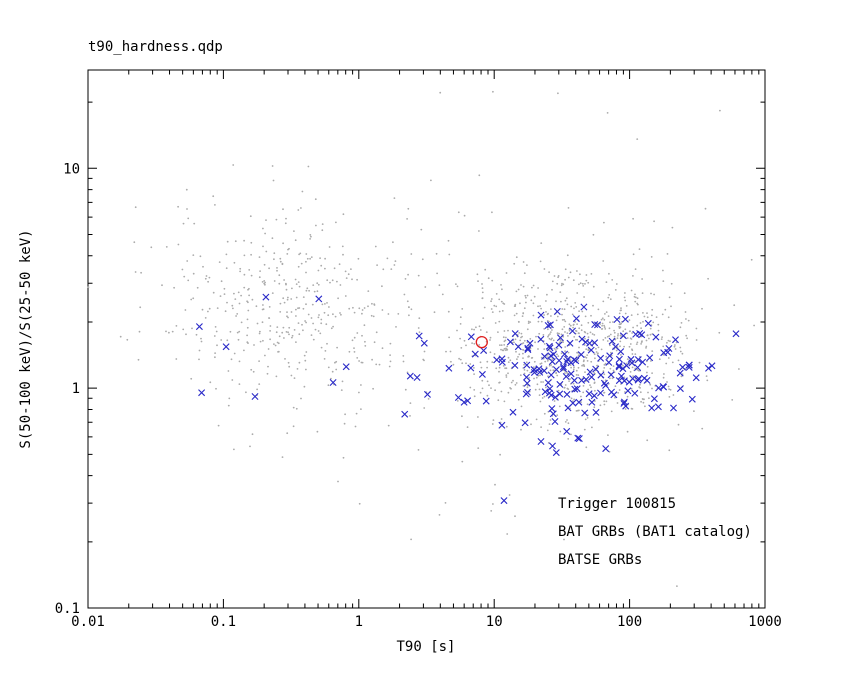 This screenshot has height=680, width=850. What do you see at coordinates (655, 532) in the screenshot?
I see `legend-bat-label: BAT GRBs (BAT1 catalog)` at bounding box center [655, 532].